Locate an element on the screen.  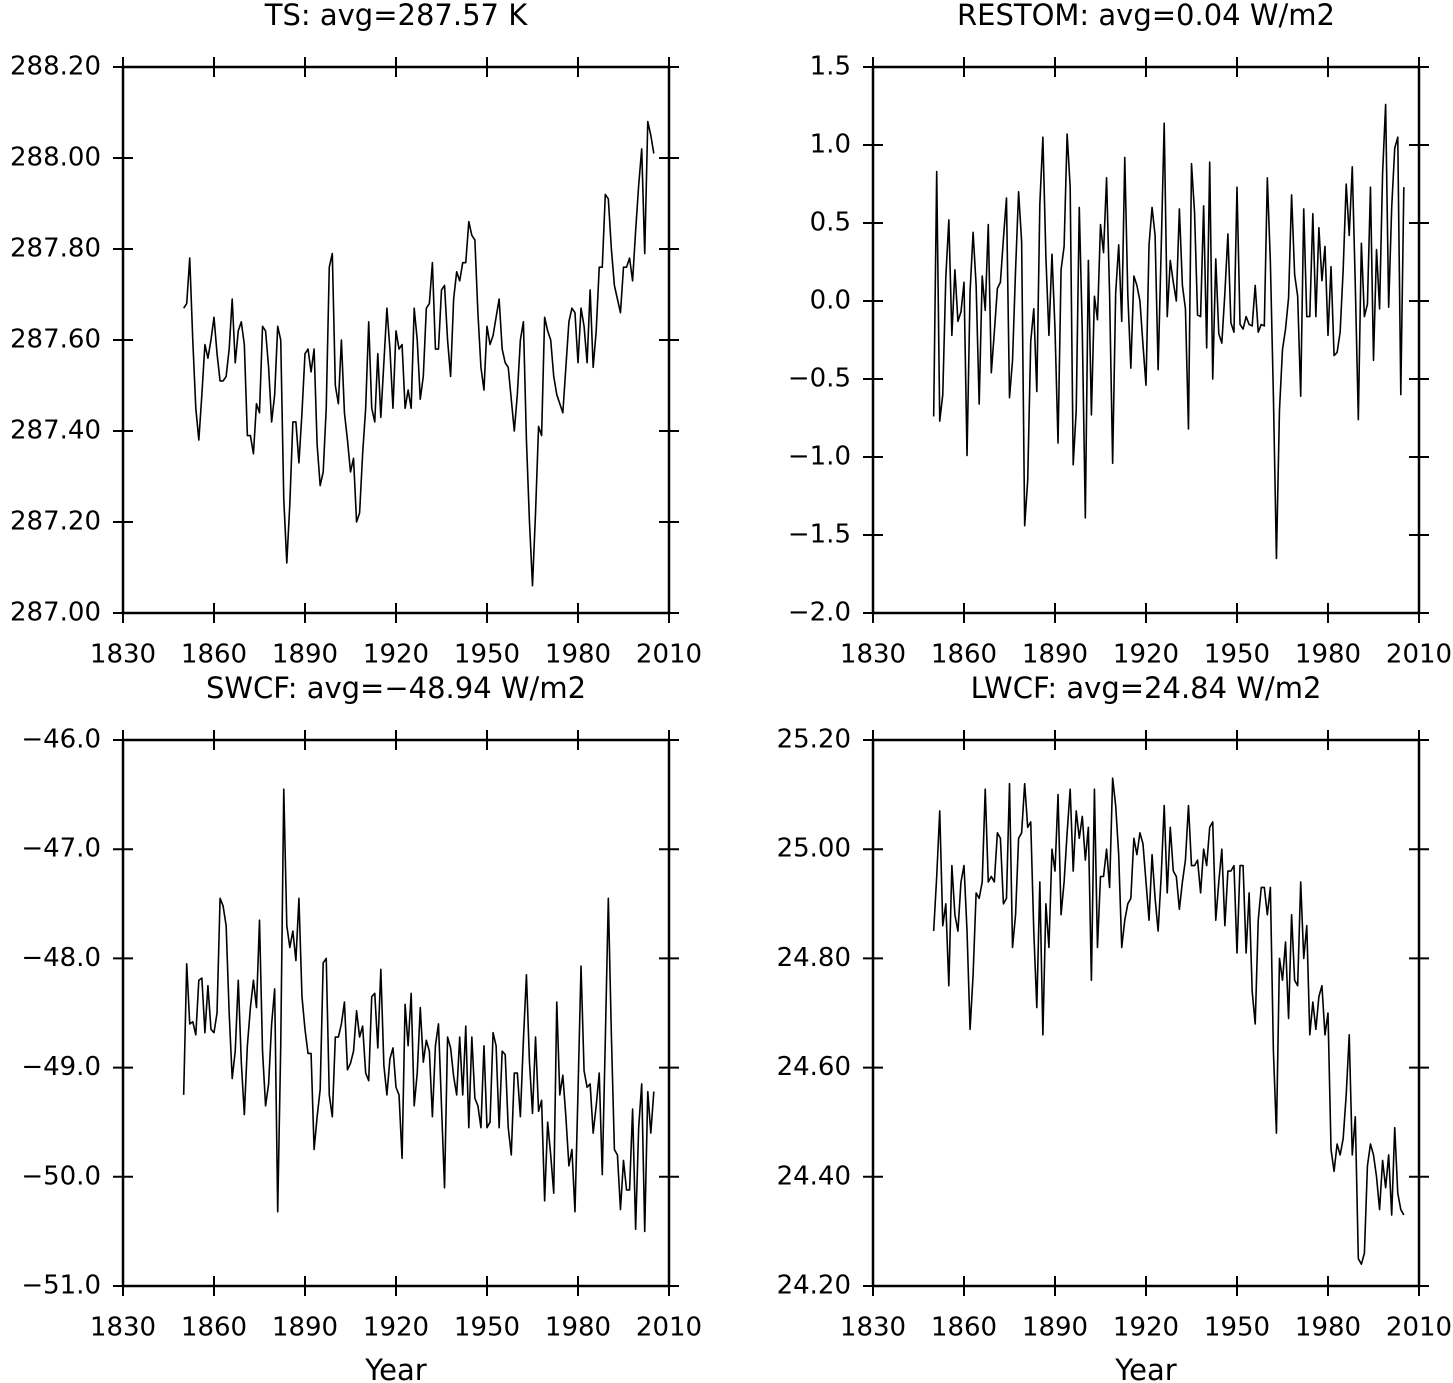
y-tick-label: 1.5 is located at coordinates (830, 67).